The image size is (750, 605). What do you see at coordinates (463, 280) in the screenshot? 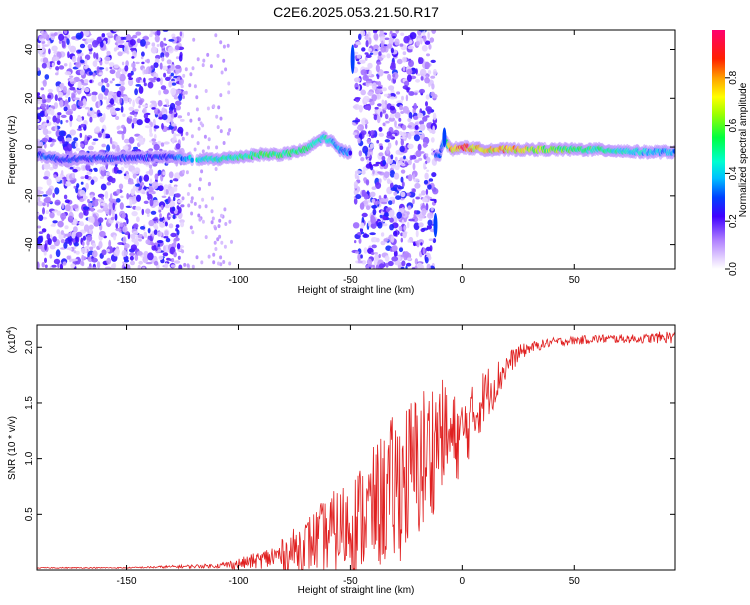
I see `x-tick-label: 0` at bounding box center [463, 280].